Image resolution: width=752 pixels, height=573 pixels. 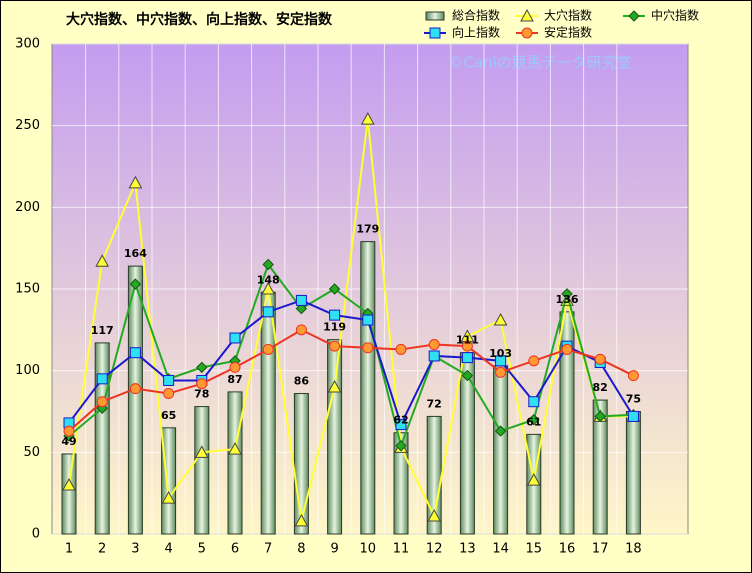 I want to click on value-label: 179, so click(x=367, y=229).